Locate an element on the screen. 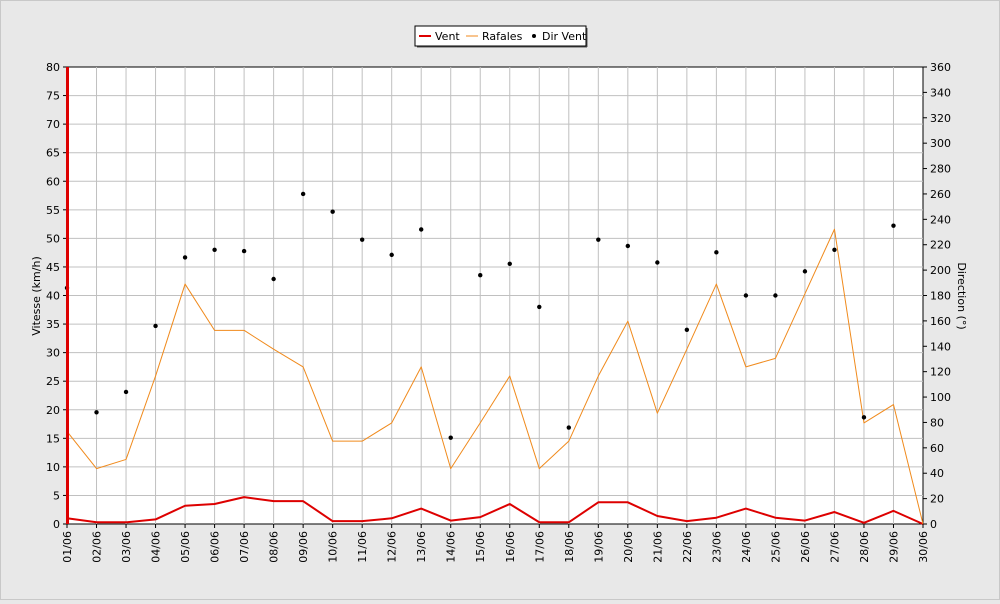 The image size is (1000, 604). y-right-tick-label: 120 is located at coordinates (940, 372).